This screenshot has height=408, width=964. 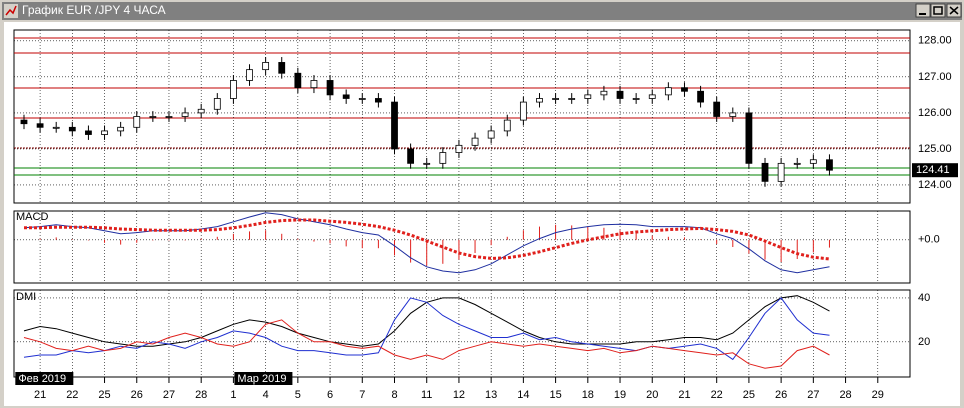 I want to click on last-price-box, so click(x=935, y=170).